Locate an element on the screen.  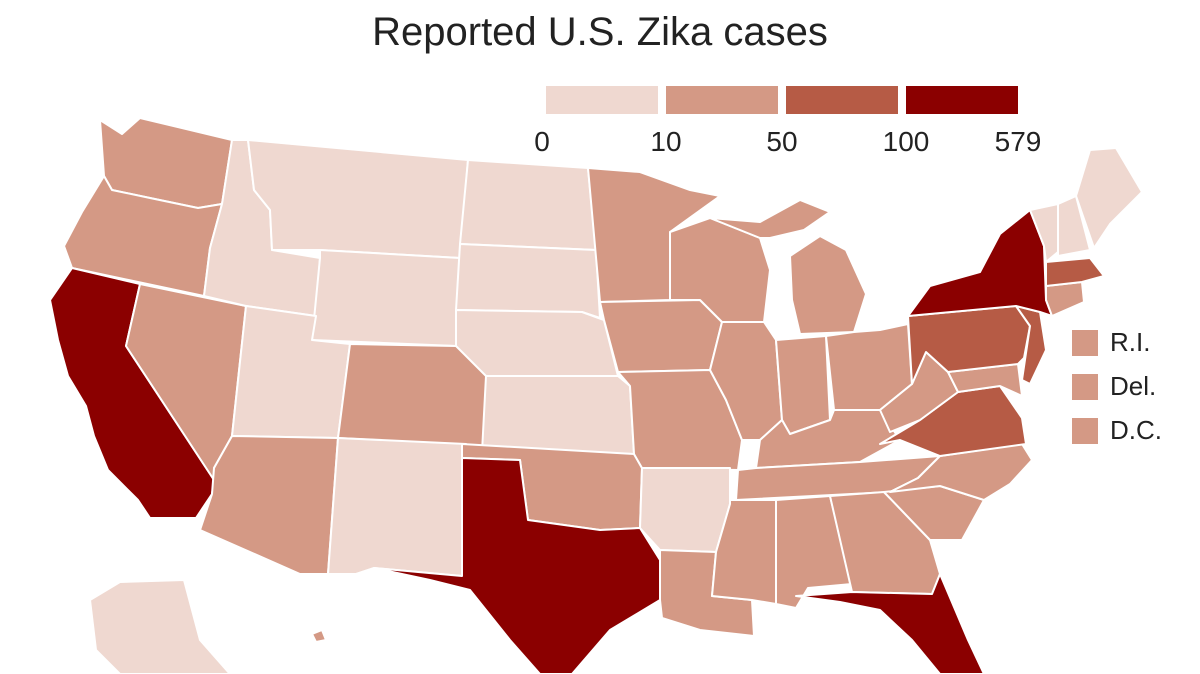
inset-ri-label: R.I. is located at coordinates (1130, 342).